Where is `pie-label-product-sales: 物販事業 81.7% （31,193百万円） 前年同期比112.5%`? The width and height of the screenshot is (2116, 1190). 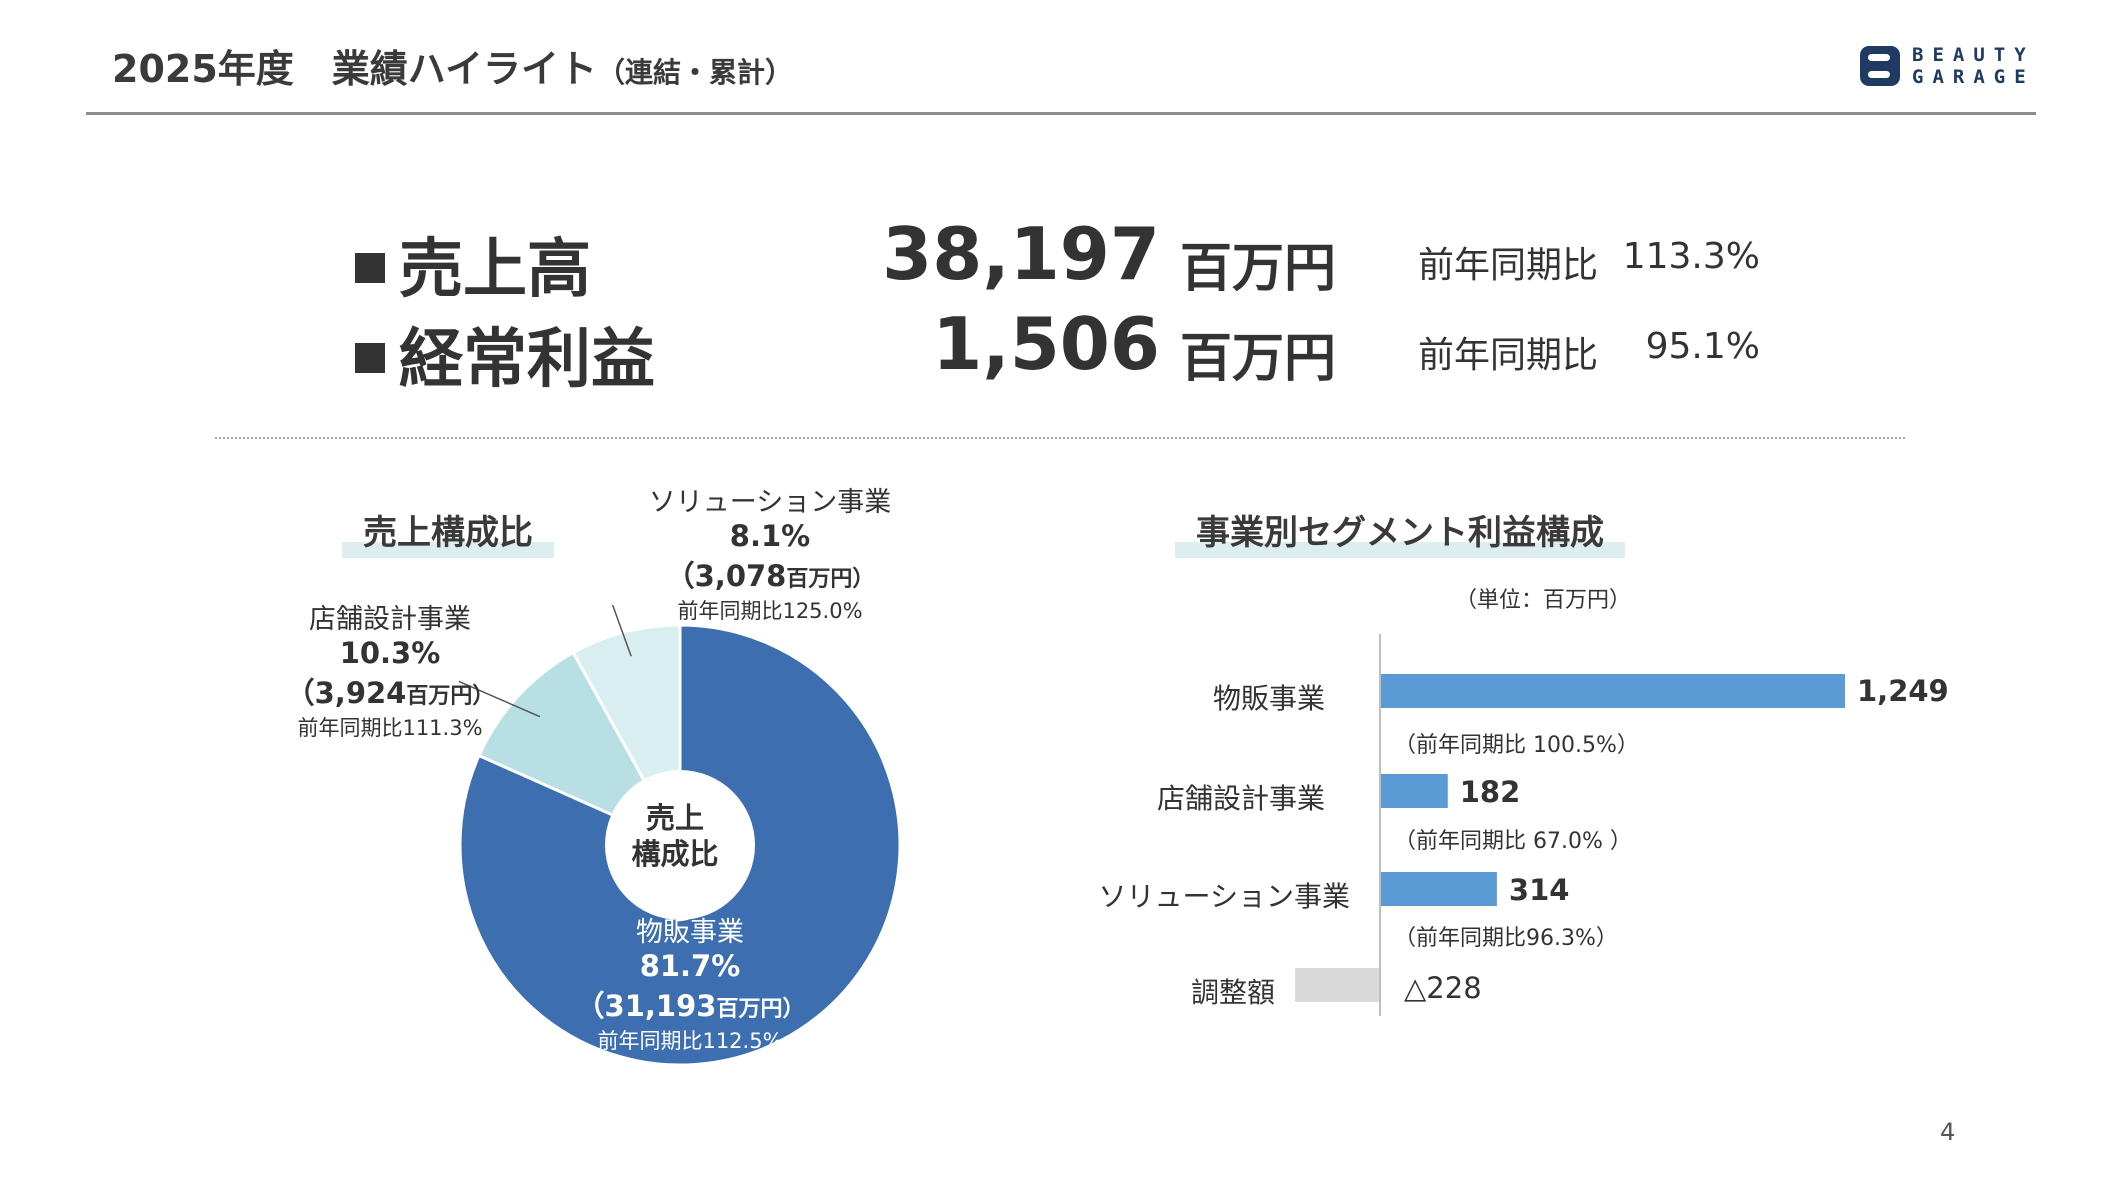 pie-label-product-sales: 物販事業 81.7% （31,193百万円） 前年同期比112.5% is located at coordinates (690, 982).